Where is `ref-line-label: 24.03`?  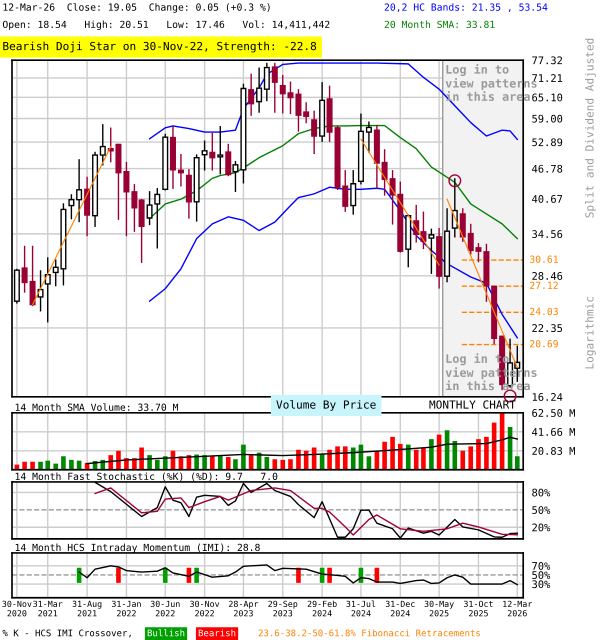 ref-line-label: 24.03 is located at coordinates (544, 312).